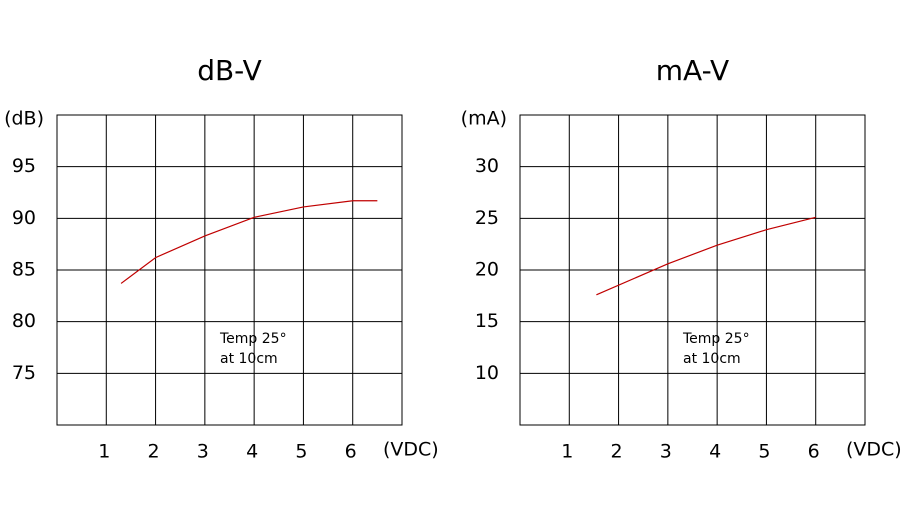 The width and height of the screenshot is (913, 519). I want to click on y-axis-label: (dB), so click(24, 119).